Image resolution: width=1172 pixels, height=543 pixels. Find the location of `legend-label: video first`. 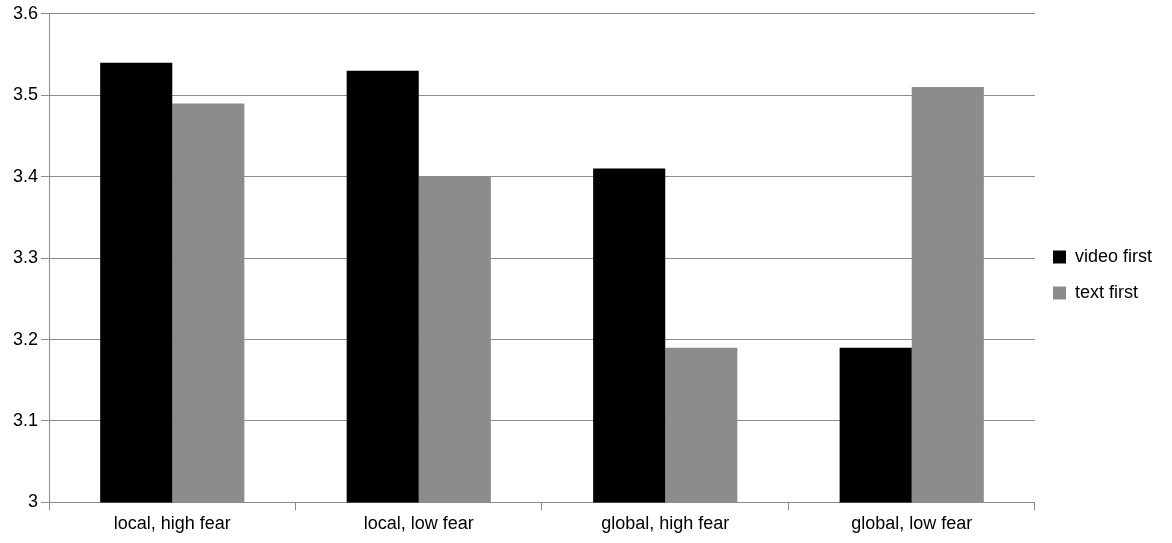

legend-label: video first is located at coordinates (1113, 255).